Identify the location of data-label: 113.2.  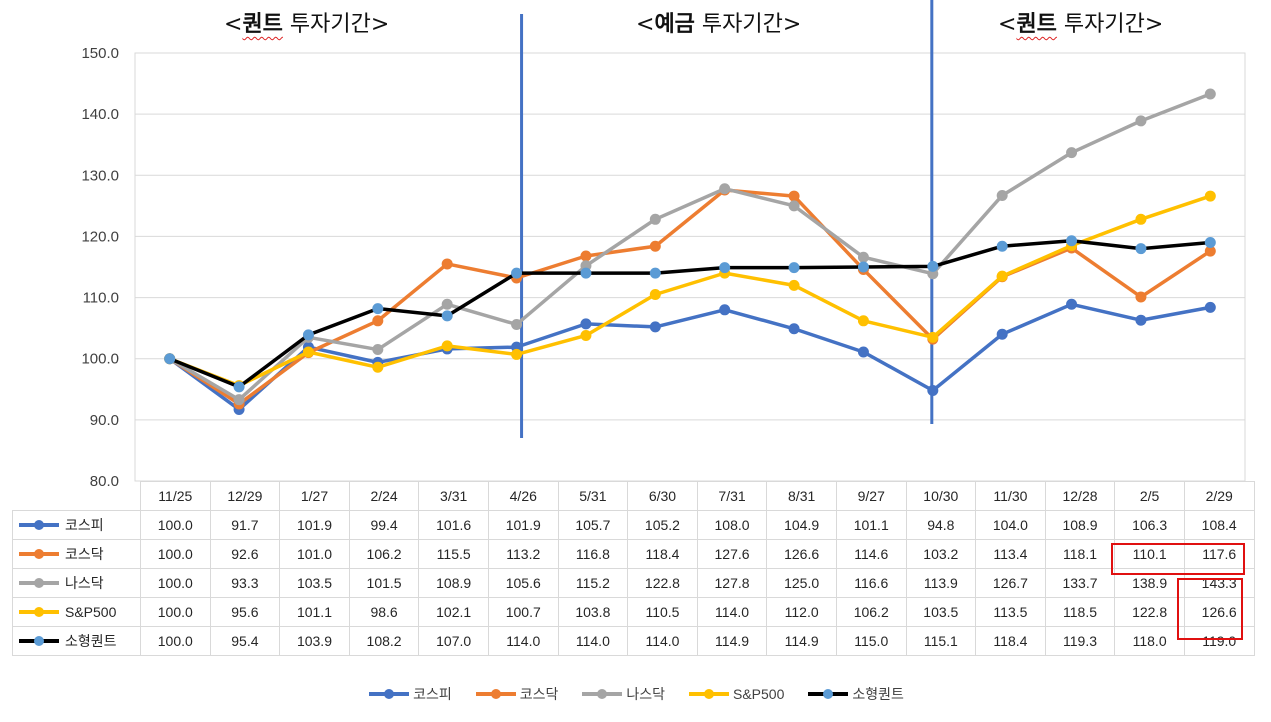
(523, 554).